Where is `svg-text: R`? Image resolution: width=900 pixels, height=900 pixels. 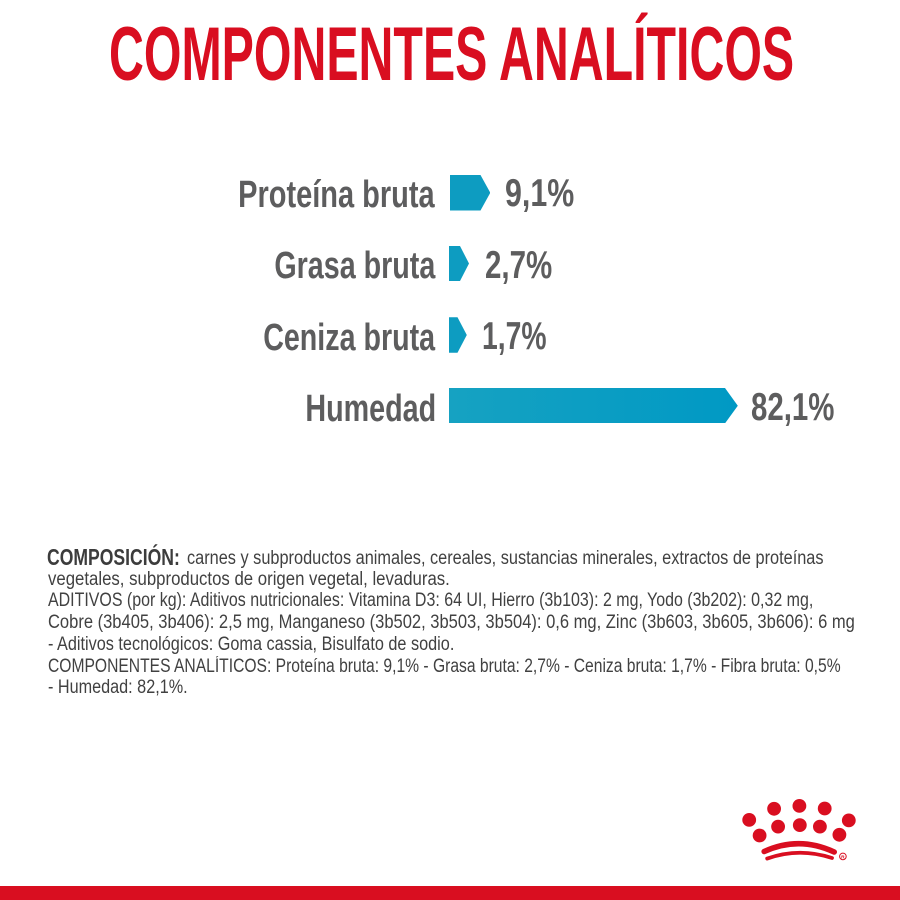
svg-text: R is located at coordinates (843, 857).